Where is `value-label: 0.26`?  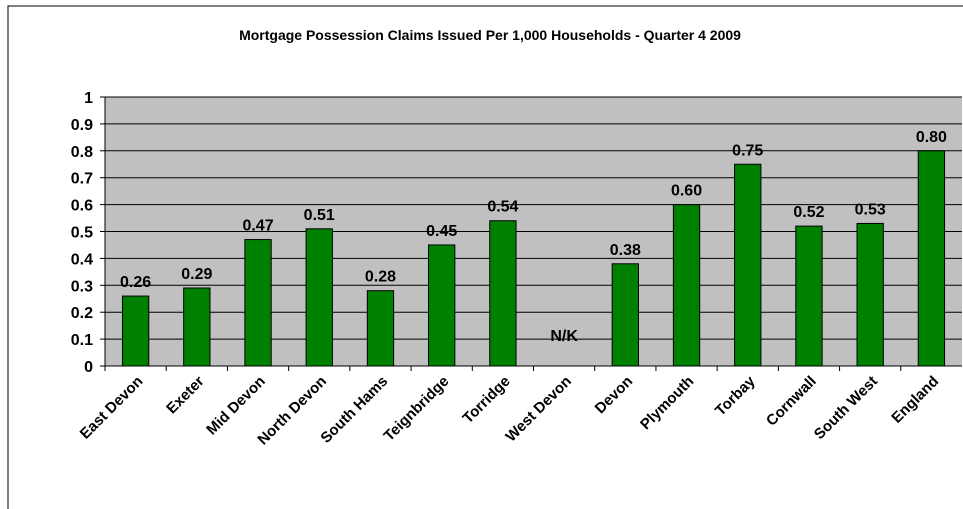 value-label: 0.26 is located at coordinates (135, 282).